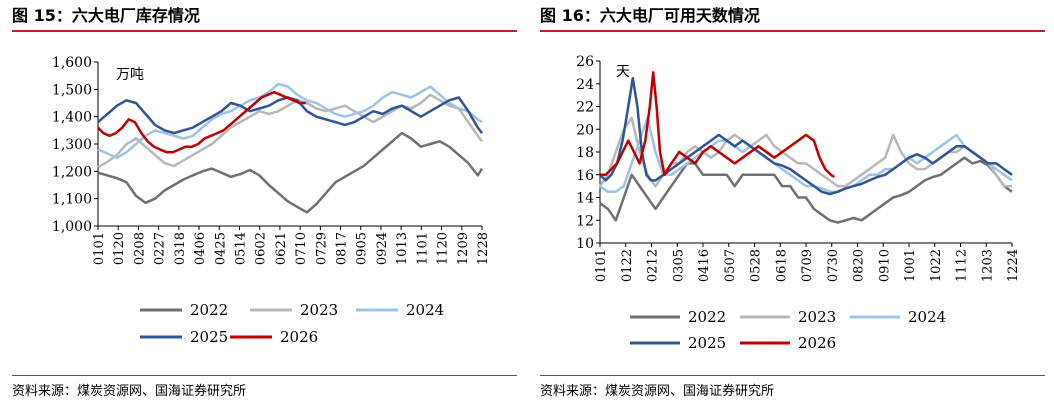 The width and height of the screenshot is (1054, 409). I want to click on y-tick-label: 1,600, so click(72, 63).